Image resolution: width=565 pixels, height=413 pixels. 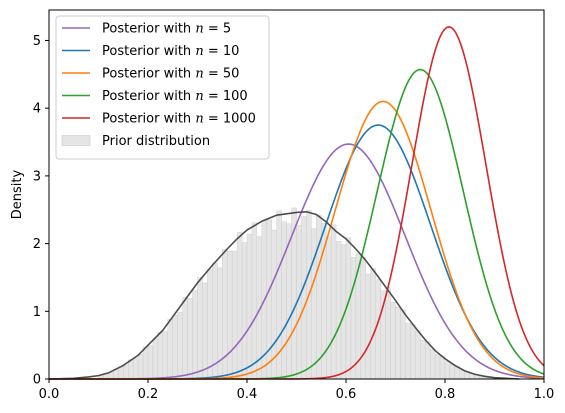 I want to click on legend-swatch, so click(x=76, y=140).